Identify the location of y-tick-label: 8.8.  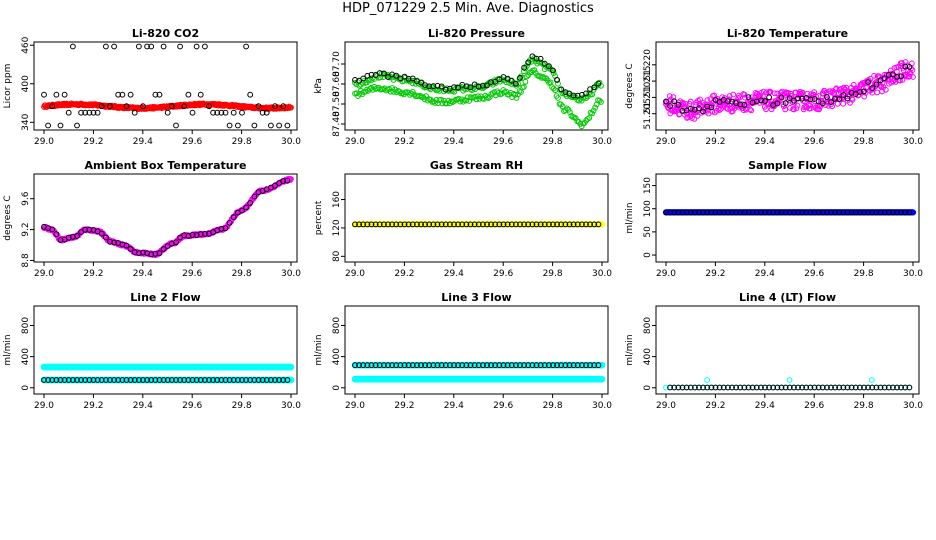
(26, 260).